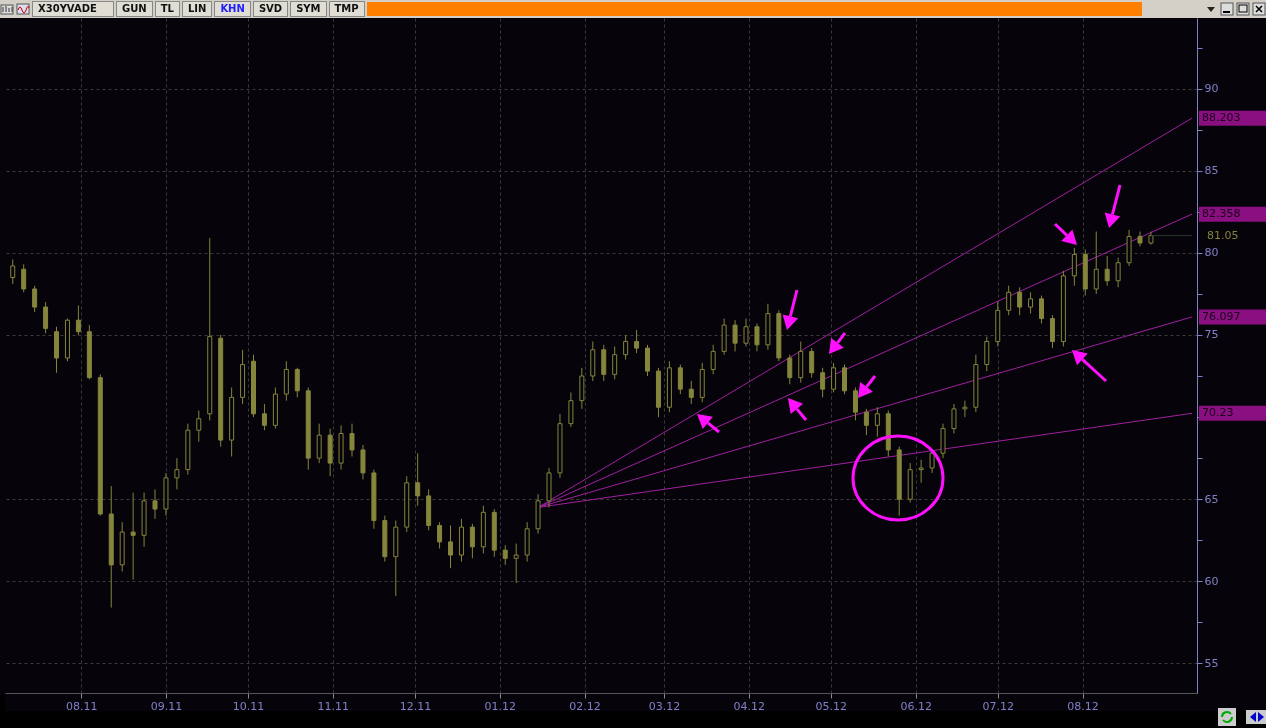 The height and width of the screenshot is (728, 1266). What do you see at coordinates (166, 706) in the screenshot?
I see `x-tick-label: 09.11` at bounding box center [166, 706].